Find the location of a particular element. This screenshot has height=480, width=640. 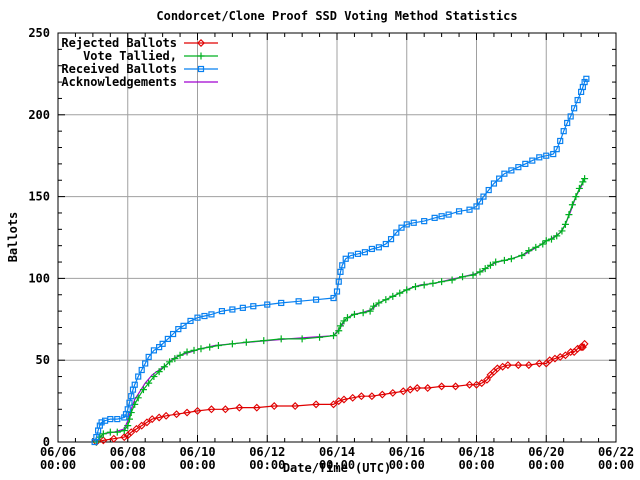

y-tick-label: 100 is located at coordinates (39, 278).